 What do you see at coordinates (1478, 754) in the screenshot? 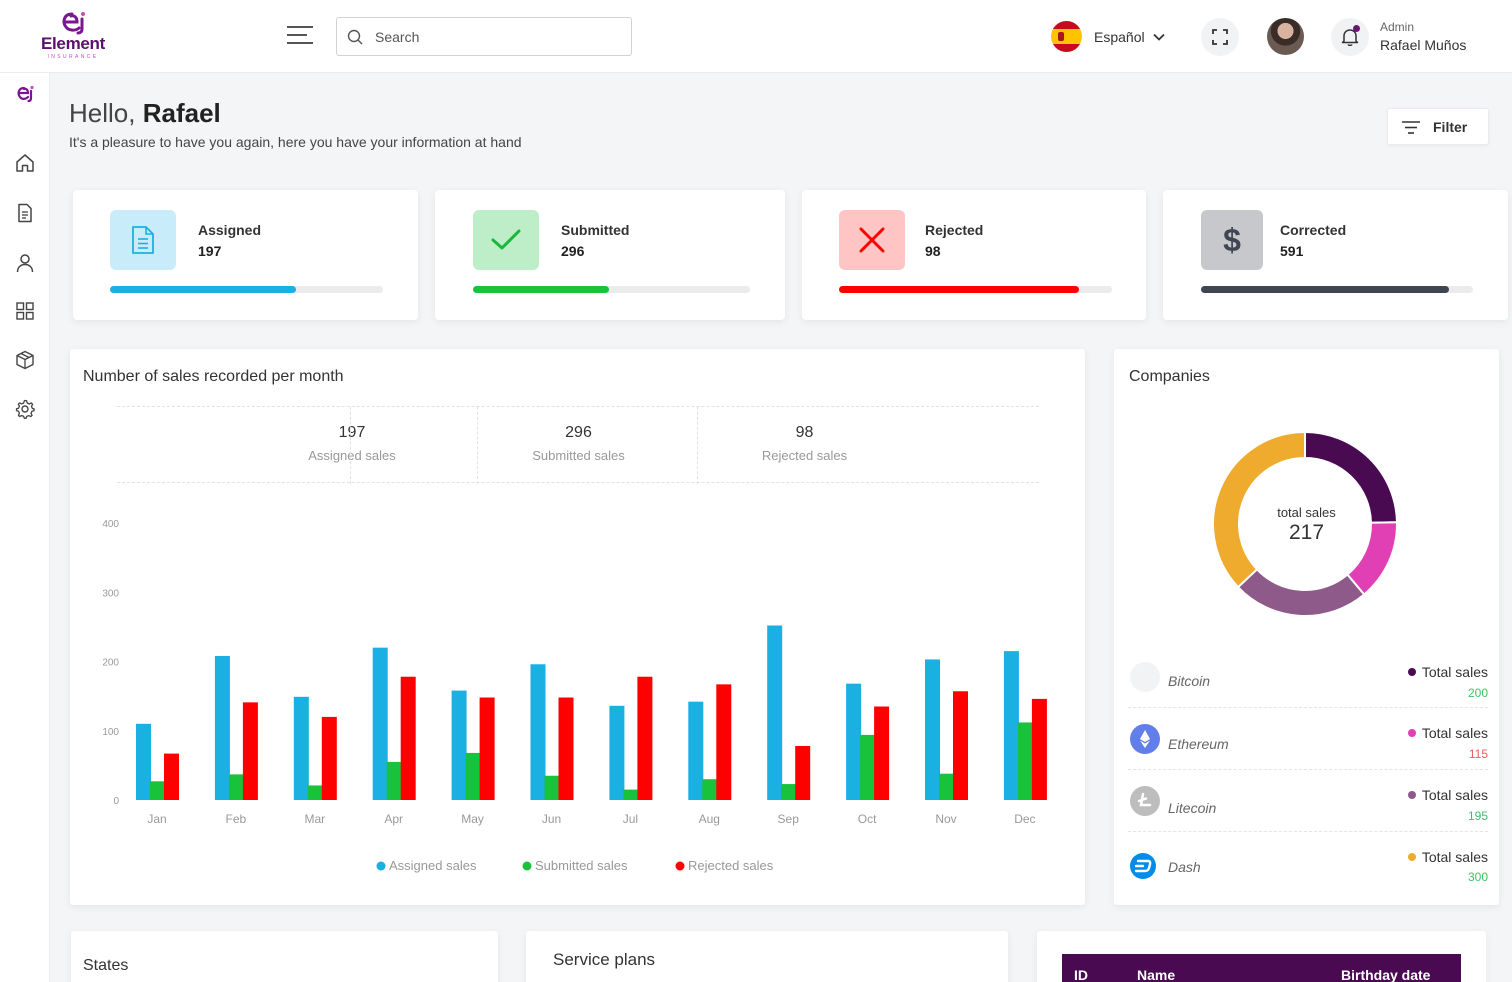
I see `company-total-value: 115` at bounding box center [1478, 754].